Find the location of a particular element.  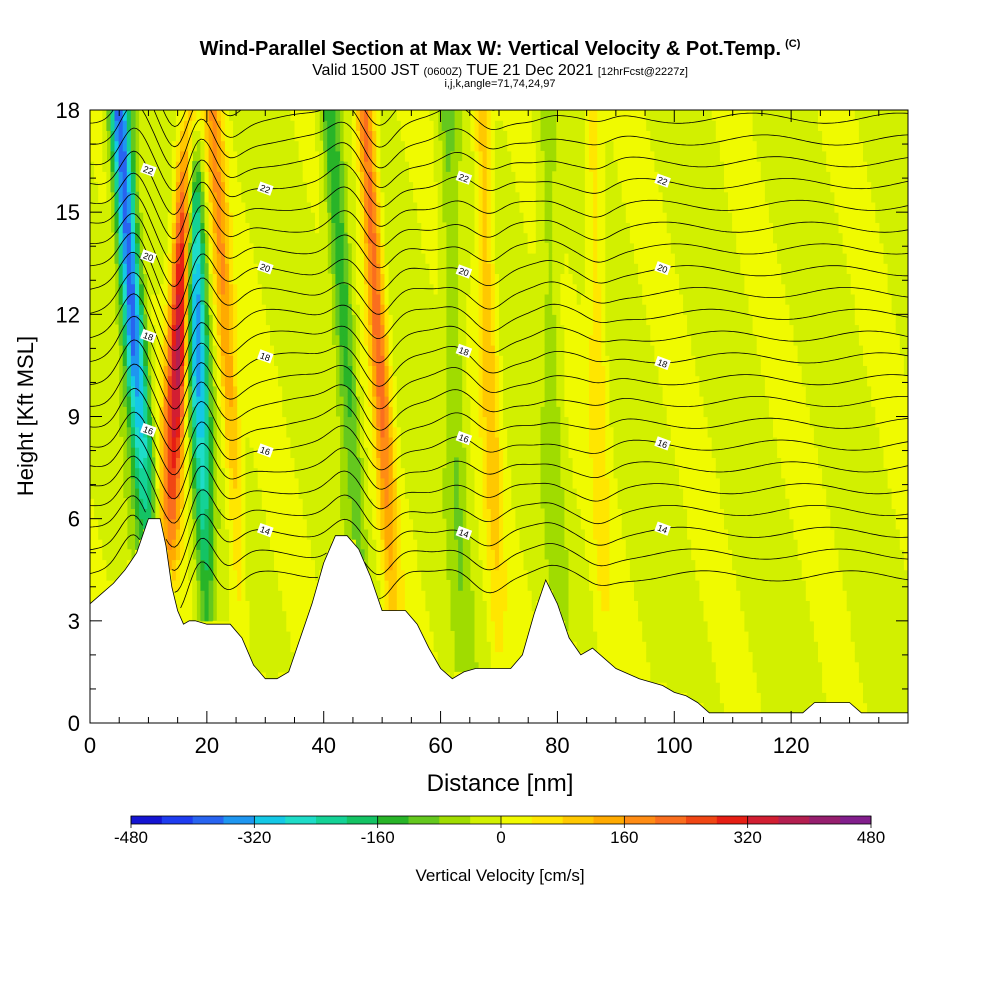

title-mark: (C) is located at coordinates (793, 44).